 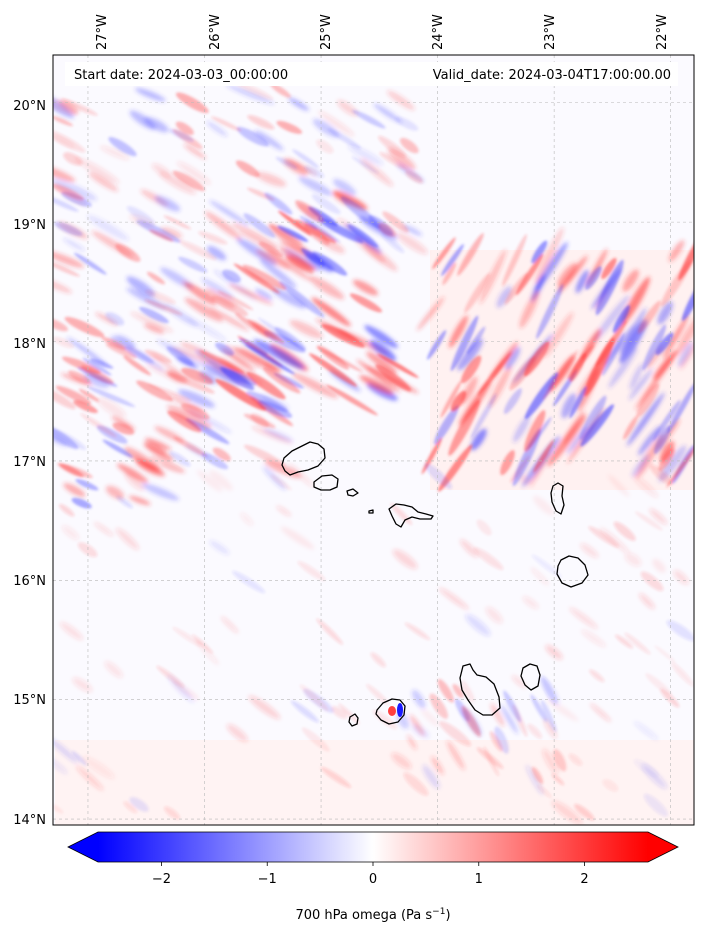 I want to click on lon-label-27w: 27°W, so click(x=102, y=32).